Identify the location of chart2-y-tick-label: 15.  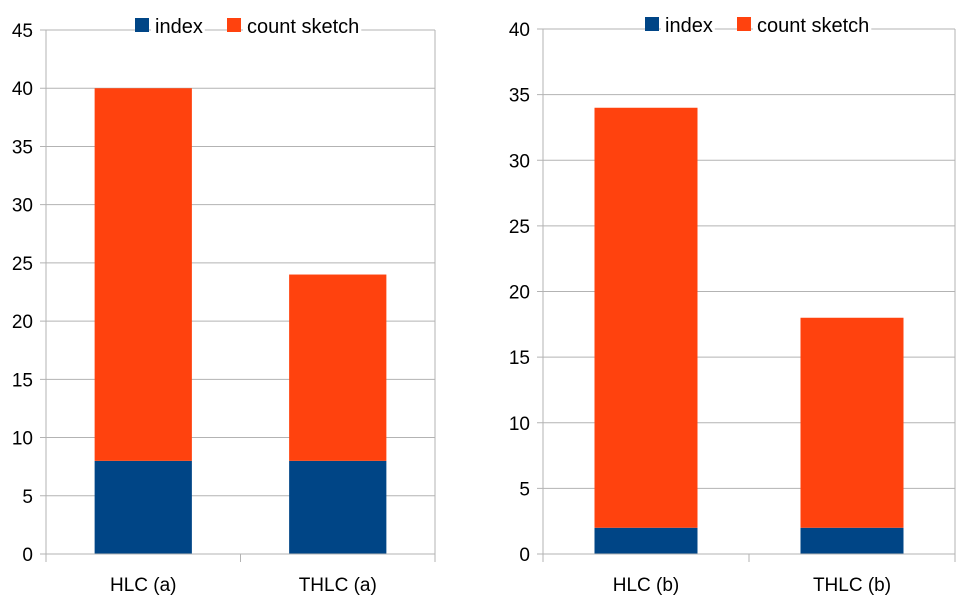
(519, 358).